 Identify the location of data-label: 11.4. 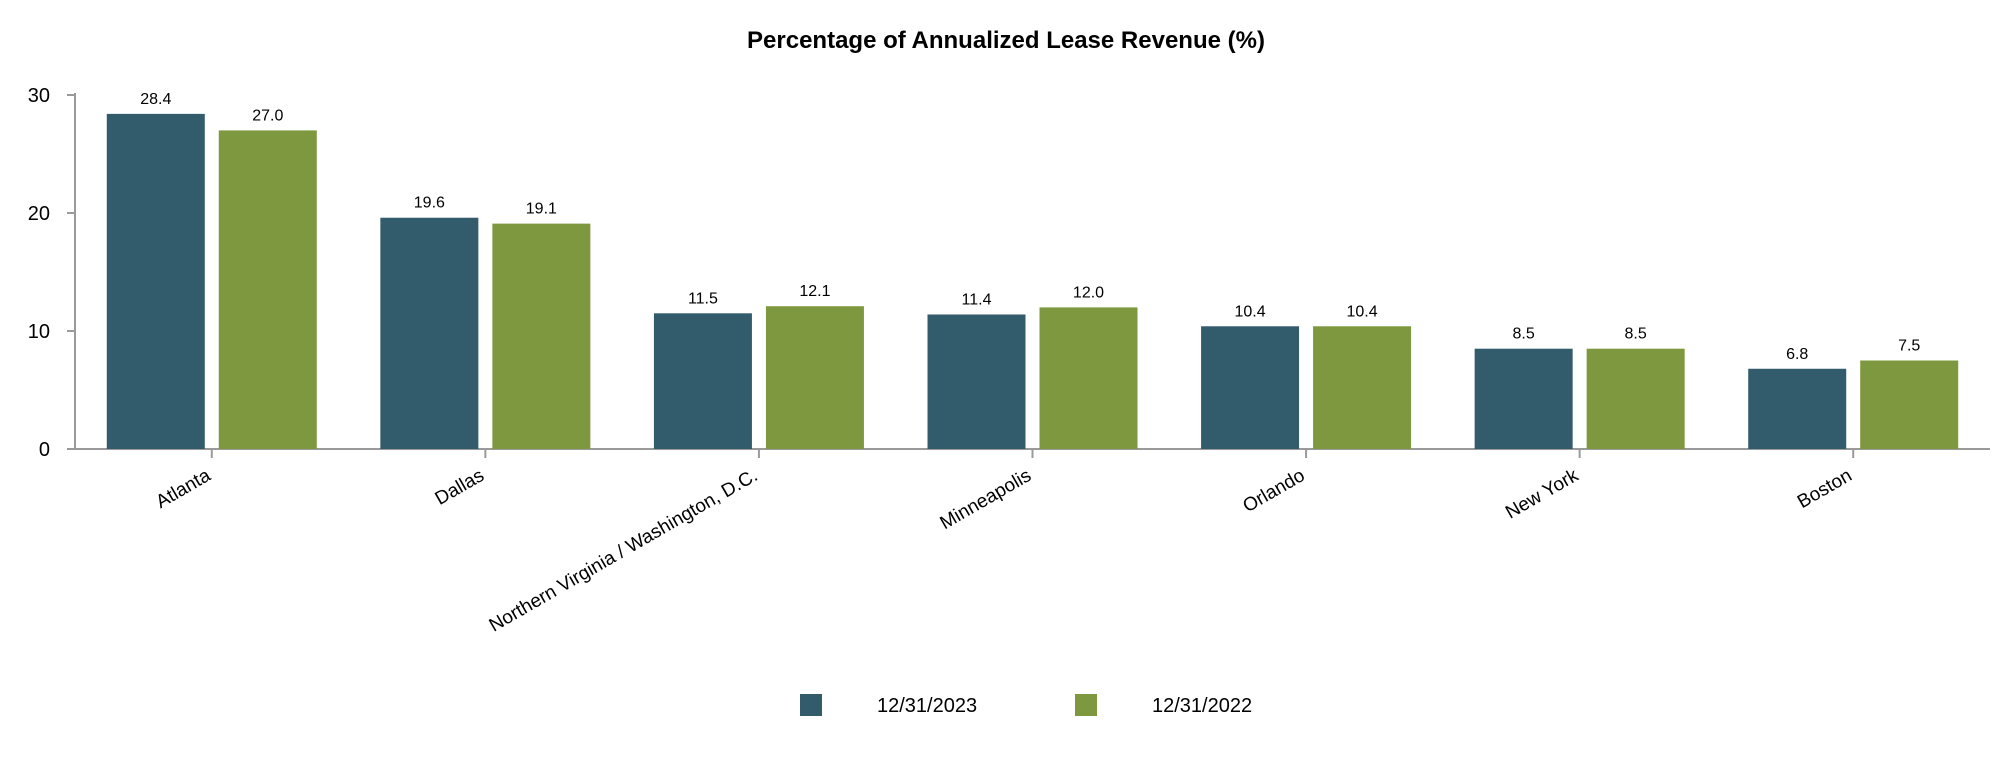
(977, 299).